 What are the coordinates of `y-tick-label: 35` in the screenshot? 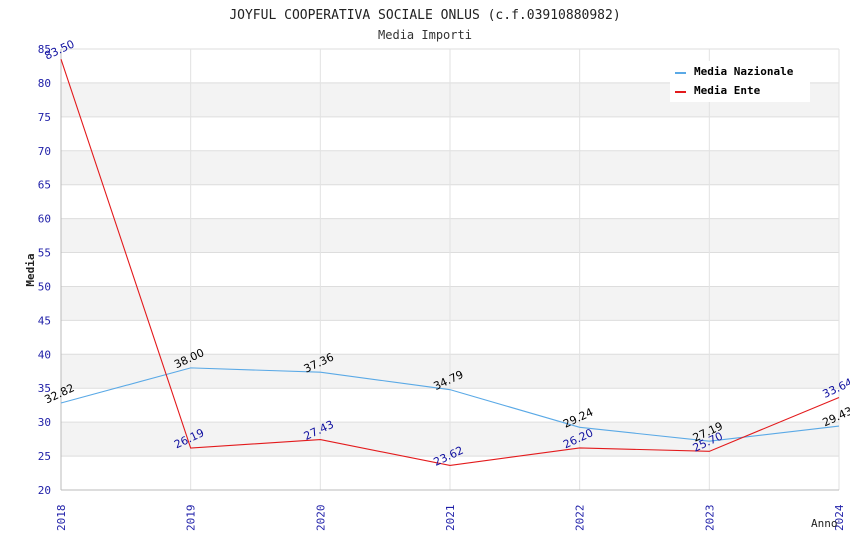 It's located at (44, 388).